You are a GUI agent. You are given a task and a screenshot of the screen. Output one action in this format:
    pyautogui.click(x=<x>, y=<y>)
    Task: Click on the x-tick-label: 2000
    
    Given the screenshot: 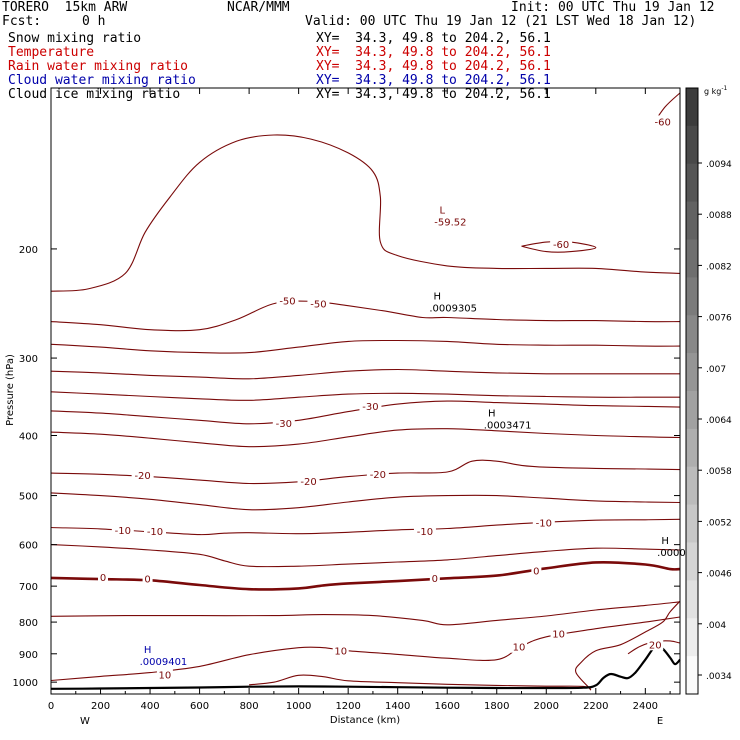 What is the action you would take?
    pyautogui.click(x=546, y=706)
    